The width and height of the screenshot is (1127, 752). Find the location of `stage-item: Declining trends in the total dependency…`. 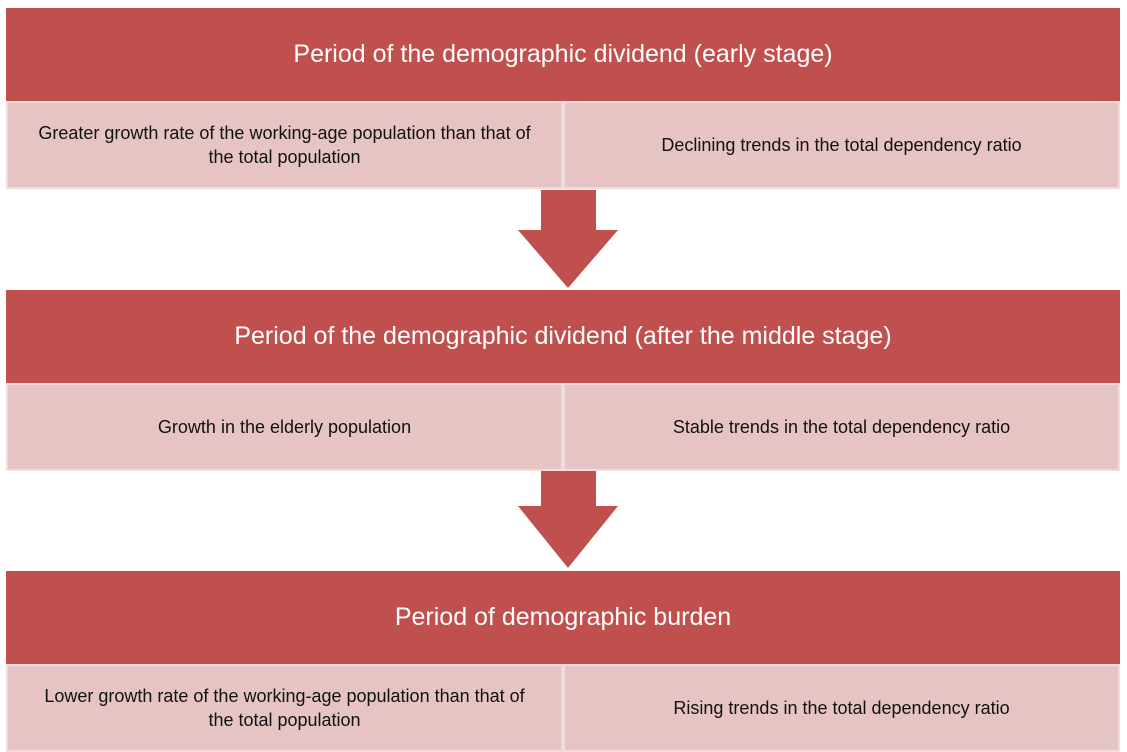

stage-item: Declining trends in the total dependency… is located at coordinates (841, 145).